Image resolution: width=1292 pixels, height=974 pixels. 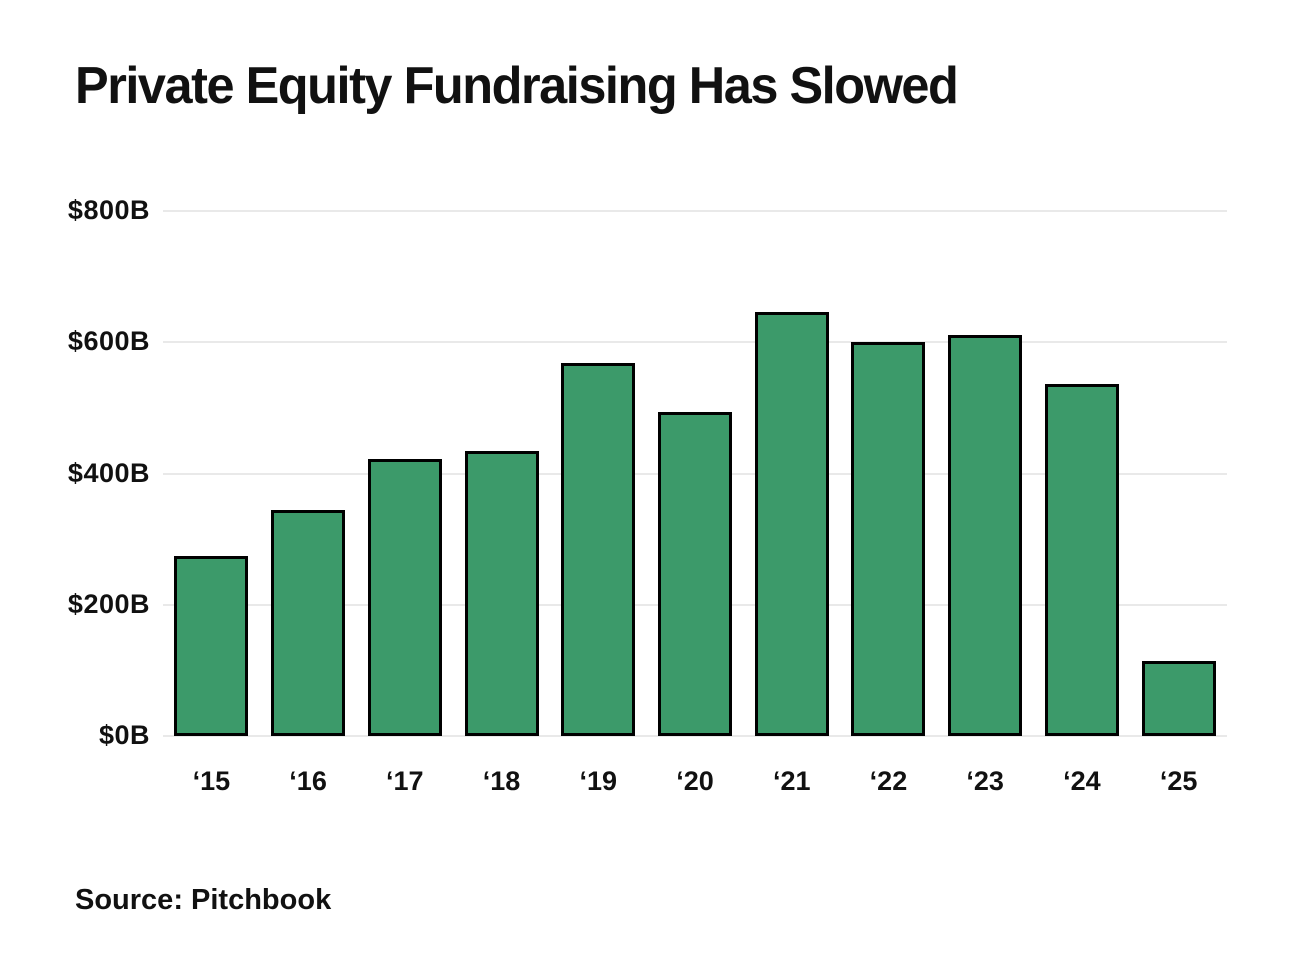 What do you see at coordinates (695, 781) in the screenshot?
I see `x-axis-tick-label: ‘20` at bounding box center [695, 781].